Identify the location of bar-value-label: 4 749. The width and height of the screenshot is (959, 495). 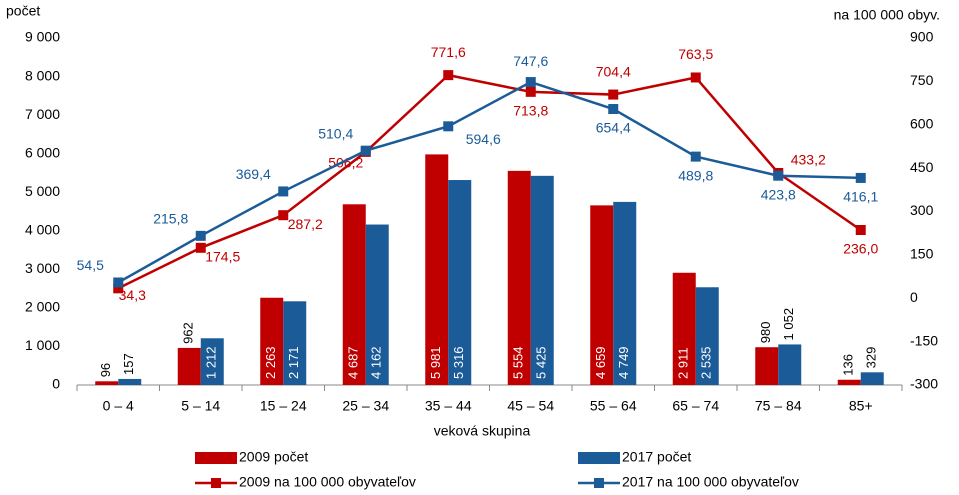
(623, 362).